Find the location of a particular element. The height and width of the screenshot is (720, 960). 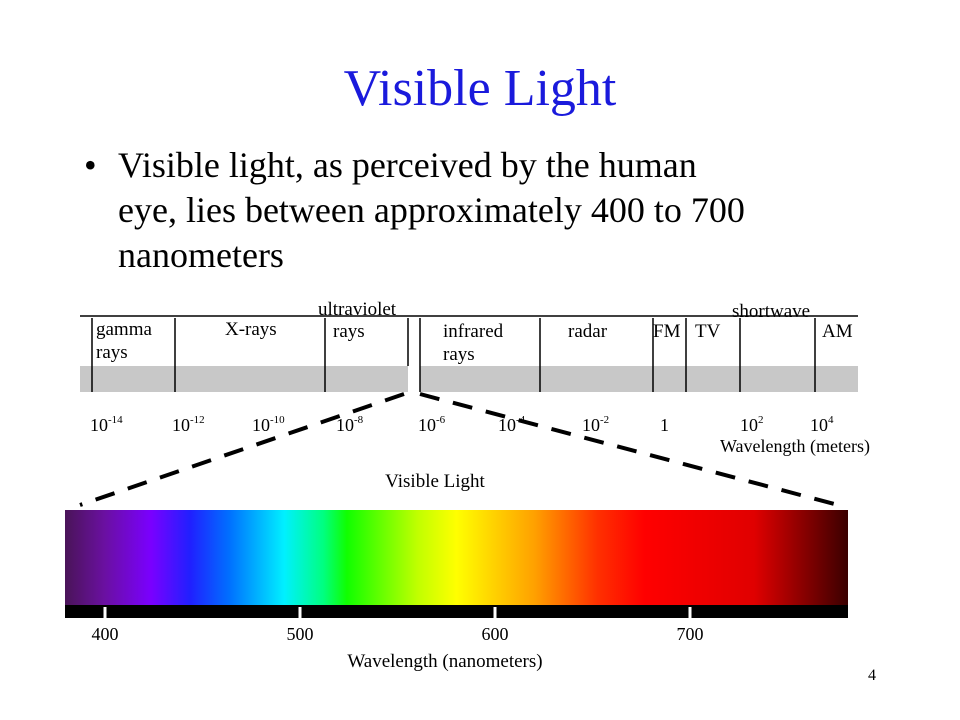

tick-base: 1 is located at coordinates (664, 425).